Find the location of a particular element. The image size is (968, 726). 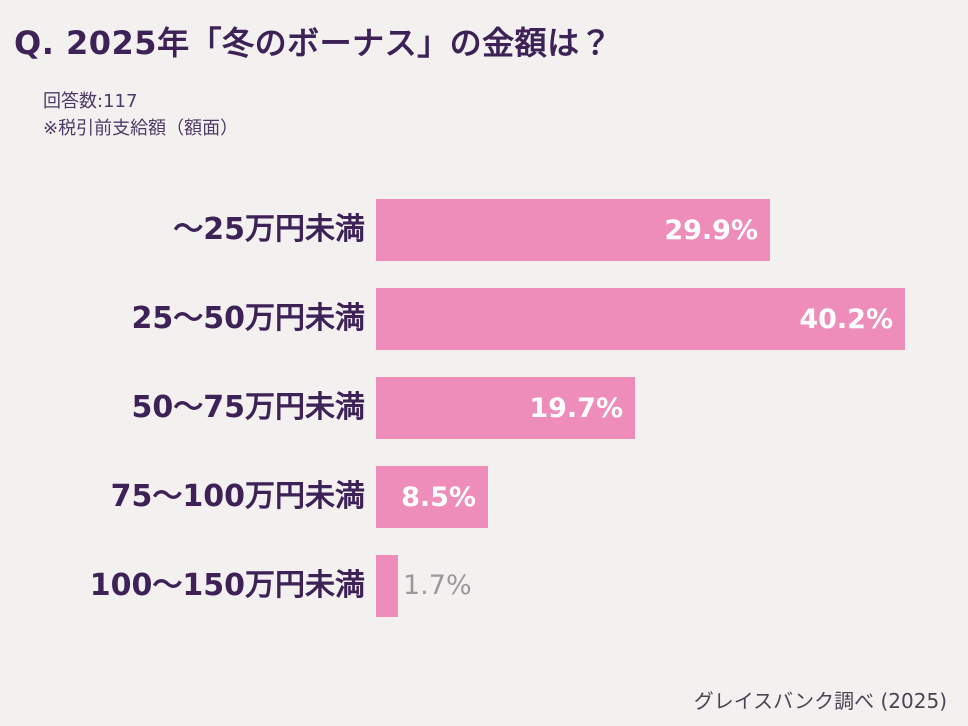

bar-track: 29.9% is located at coordinates (672, 230).